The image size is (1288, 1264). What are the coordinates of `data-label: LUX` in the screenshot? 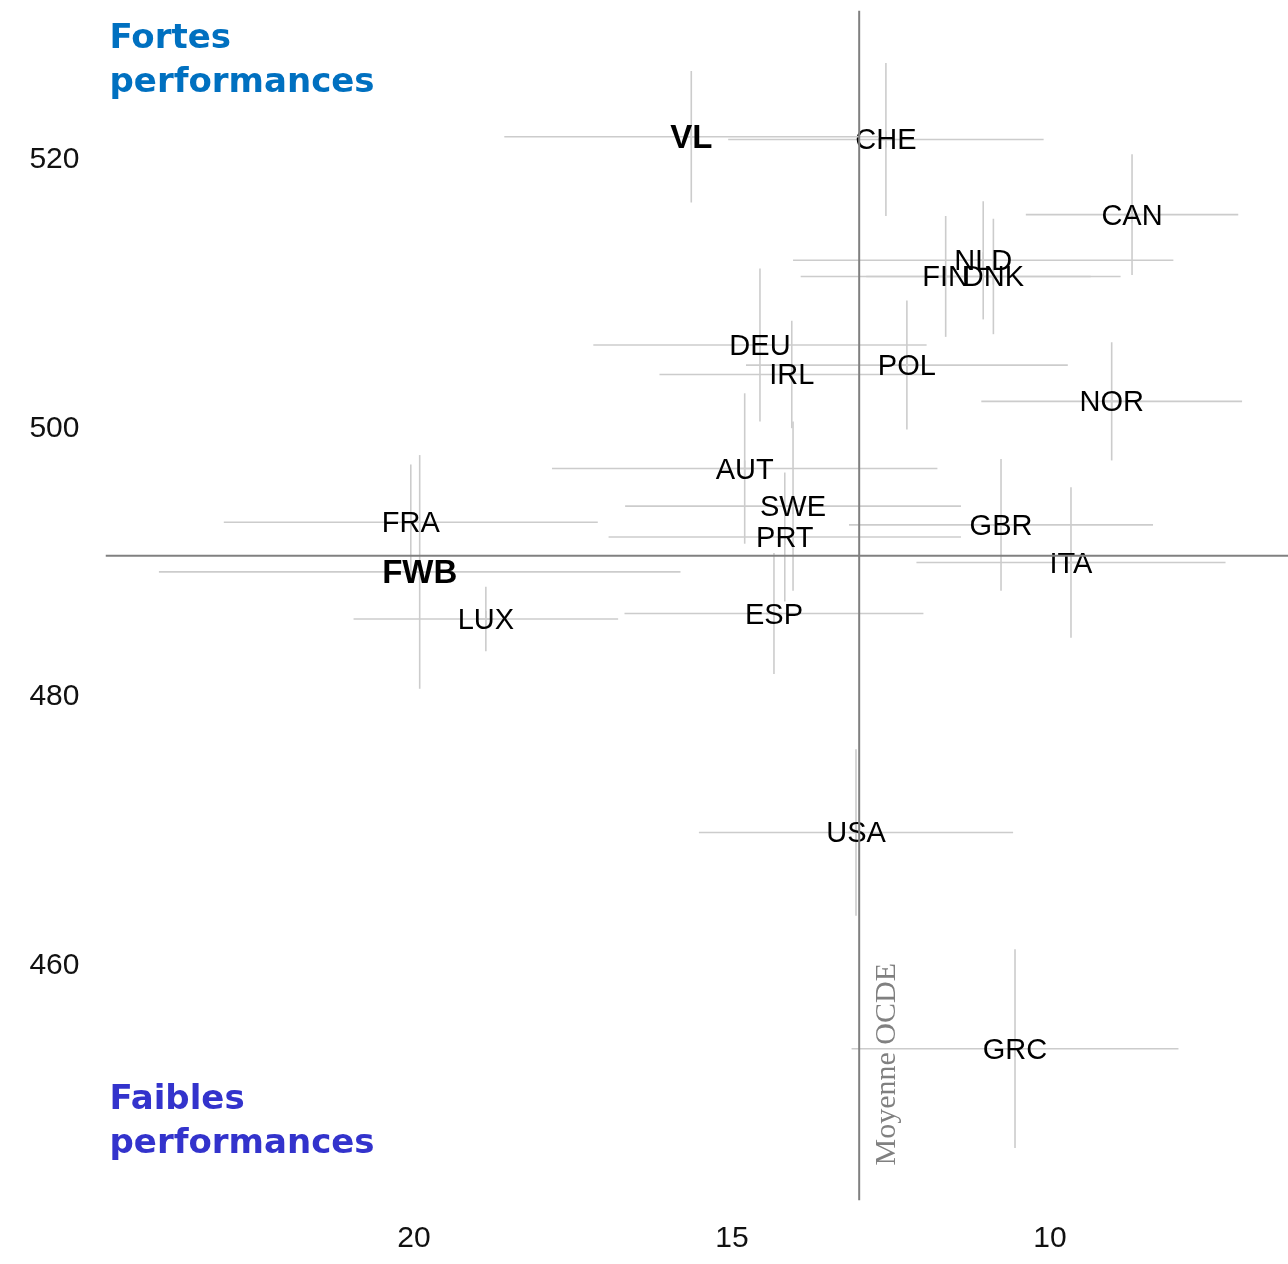 It's located at (486, 618).